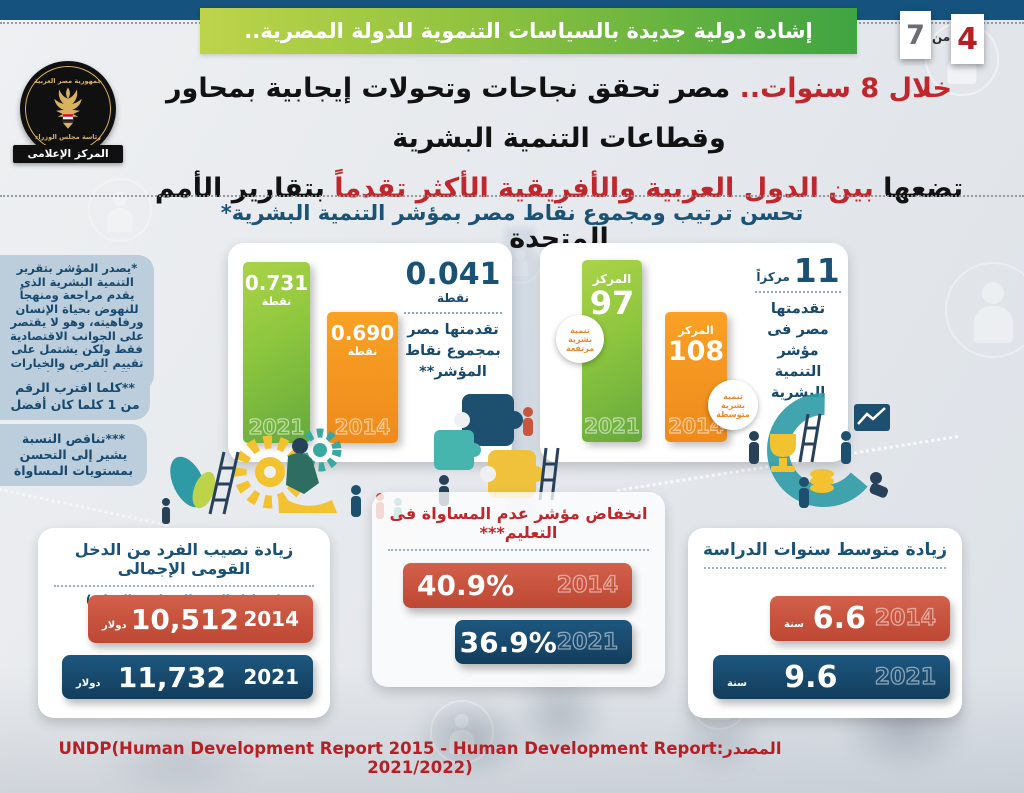 The image size is (1024, 793). What do you see at coordinates (68, 81) in the screenshot?
I see `logo-arc-top-text: جمهورية مصر العربية` at bounding box center [68, 81].